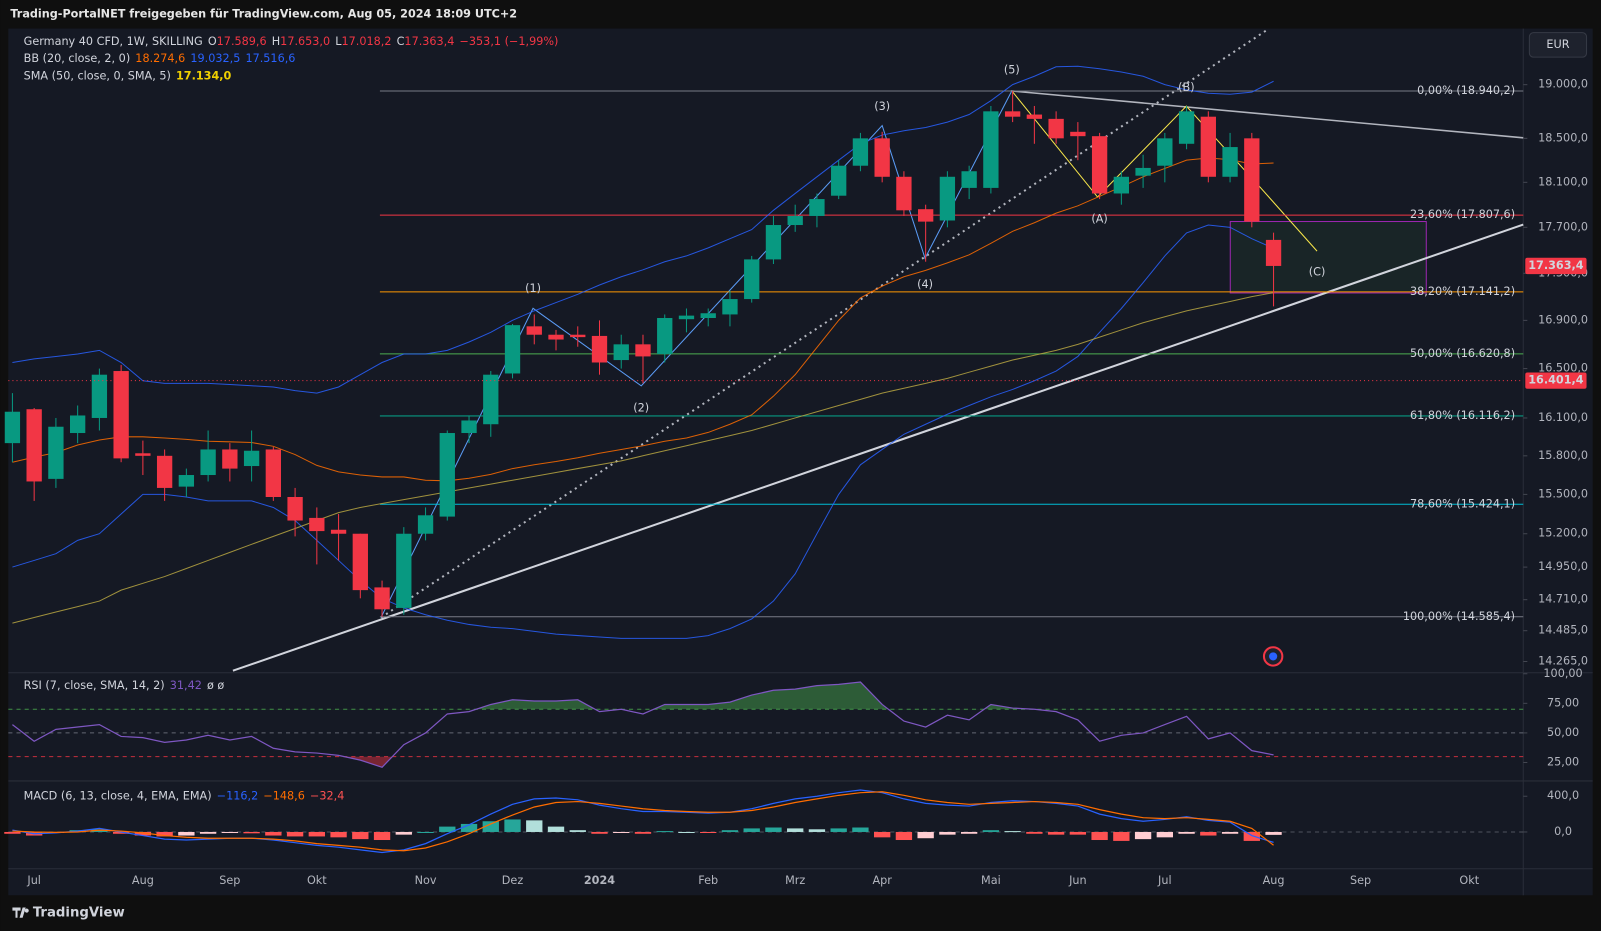  What do you see at coordinates (991, 880) in the screenshot?
I see `x-tick-label: Mai` at bounding box center [991, 880].